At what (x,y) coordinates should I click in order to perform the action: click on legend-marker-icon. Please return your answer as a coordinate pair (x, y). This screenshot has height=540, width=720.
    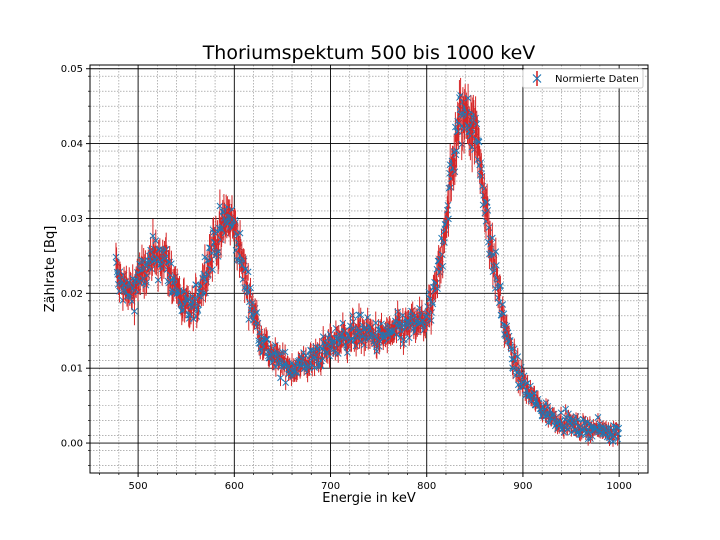
    Looking at the image, I should click on (537, 78).